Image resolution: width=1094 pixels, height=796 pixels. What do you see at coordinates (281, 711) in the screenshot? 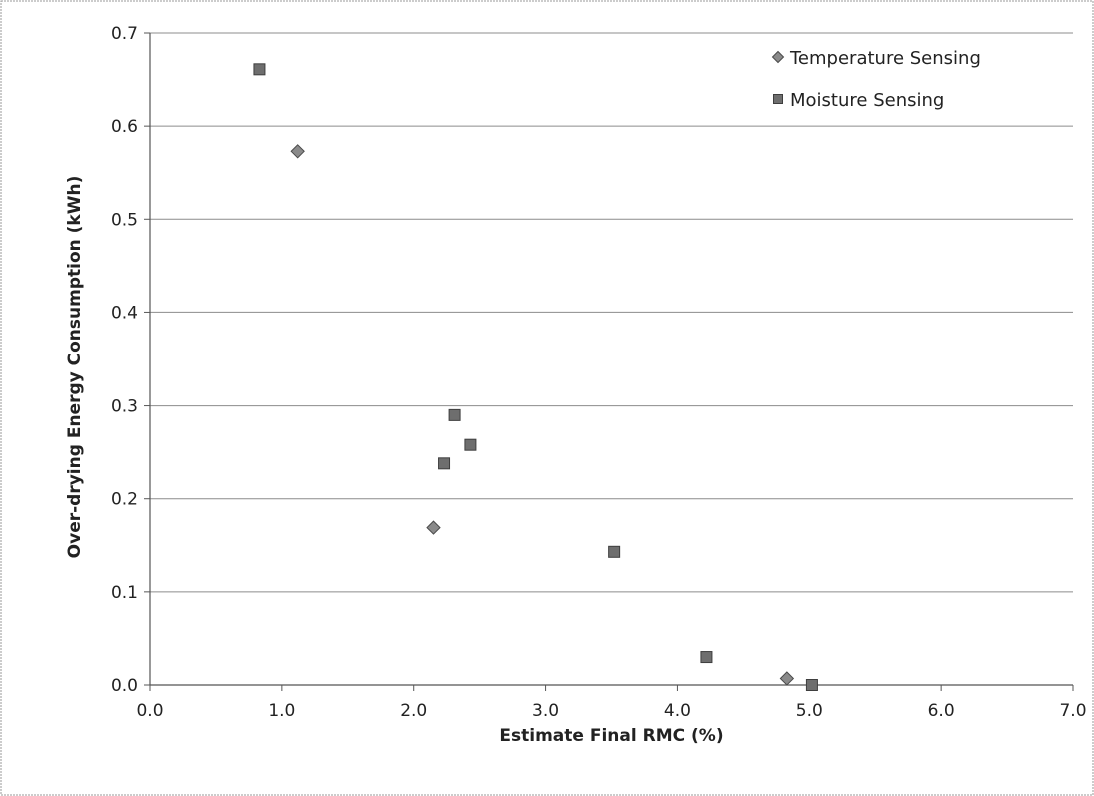
I see `x-tick-label: 1.0` at bounding box center [281, 711].